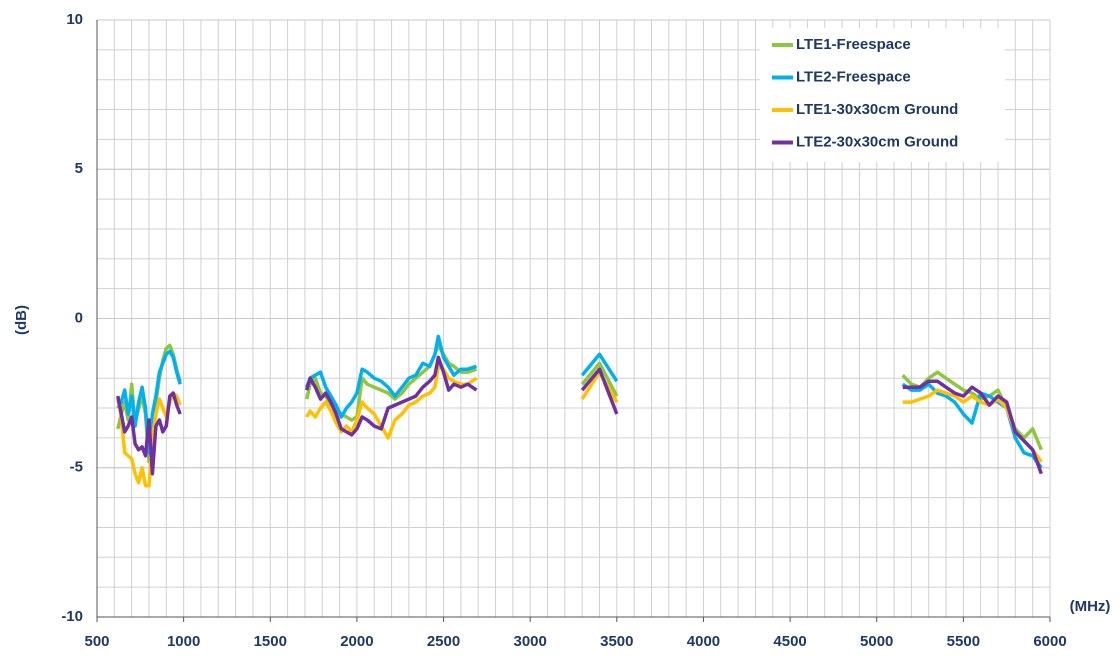 The height and width of the screenshot is (665, 1120). Describe the element at coordinates (876, 641) in the screenshot. I see `x-tick-label: 5000` at that location.